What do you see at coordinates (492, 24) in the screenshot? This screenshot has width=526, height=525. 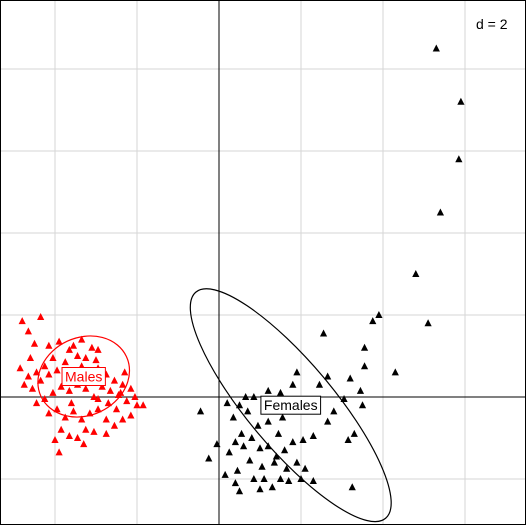 I see `scale-label: d = 2` at bounding box center [492, 24].